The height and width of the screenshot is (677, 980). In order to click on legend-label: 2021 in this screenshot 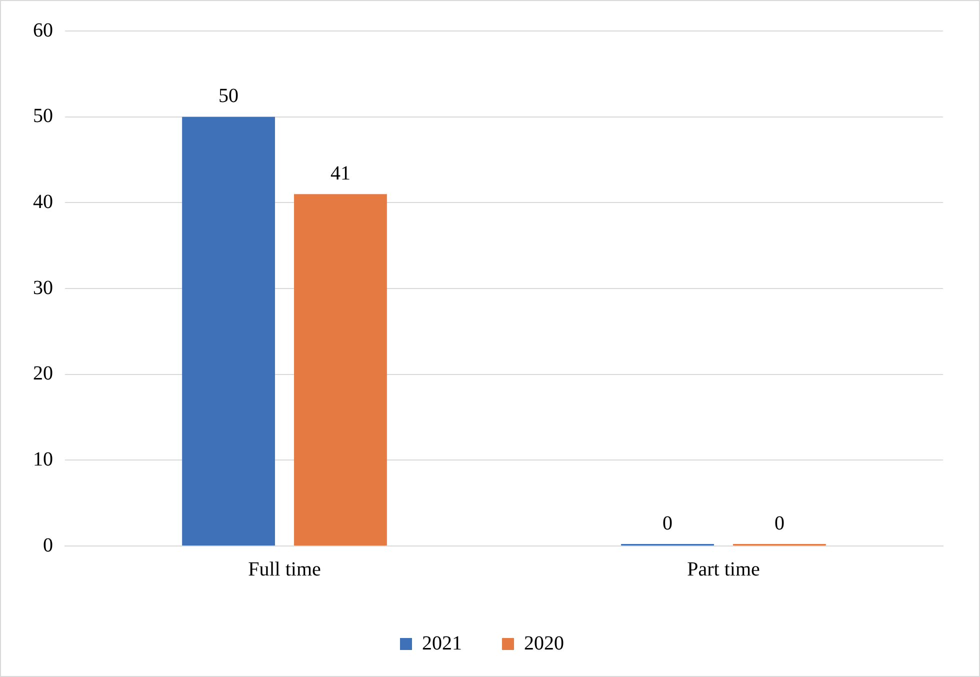, I will do `click(442, 643)`.